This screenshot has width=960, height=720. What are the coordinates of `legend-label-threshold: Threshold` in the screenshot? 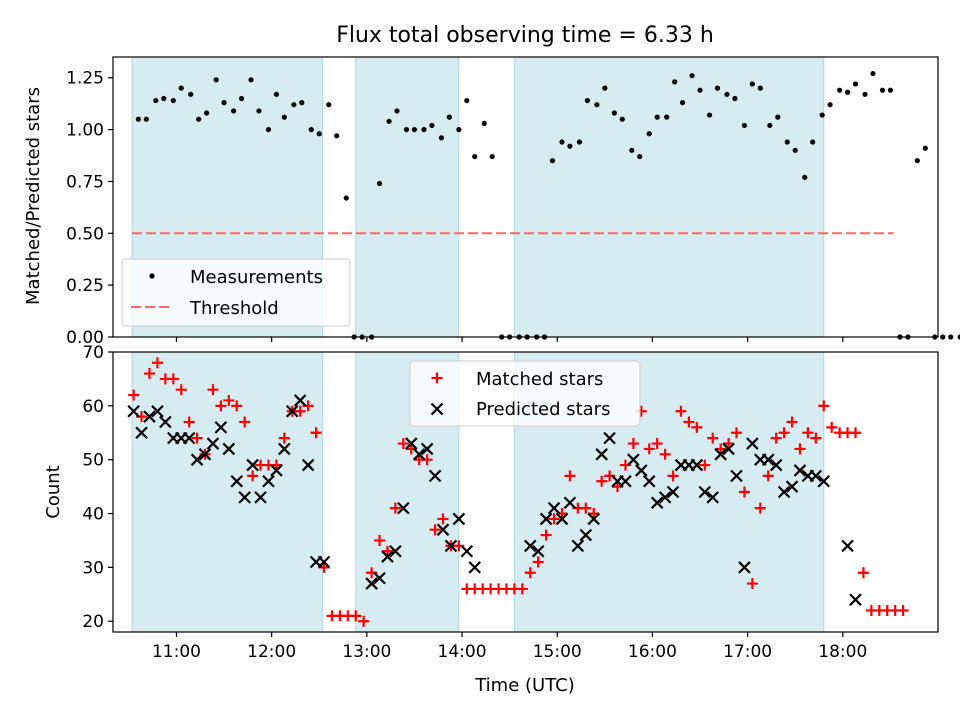 It's located at (234, 308).